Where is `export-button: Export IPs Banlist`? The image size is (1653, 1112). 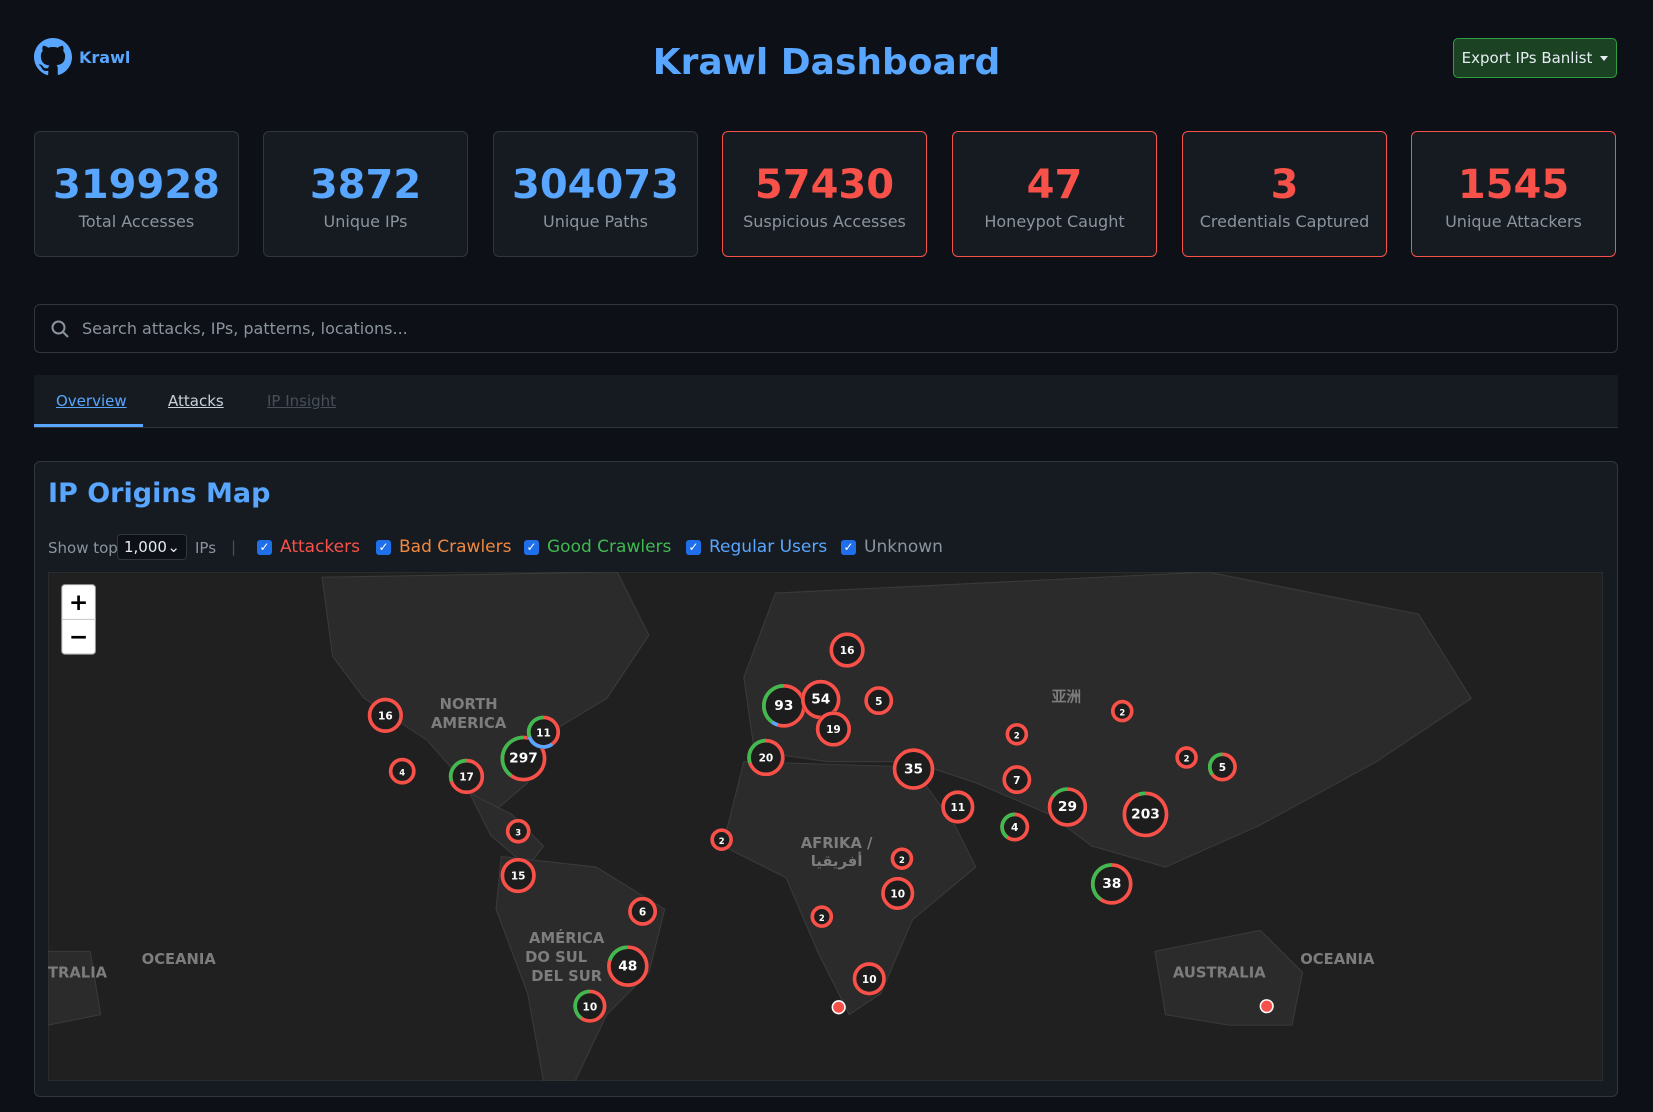
export-button: Export IPs Banlist is located at coordinates (1535, 58).